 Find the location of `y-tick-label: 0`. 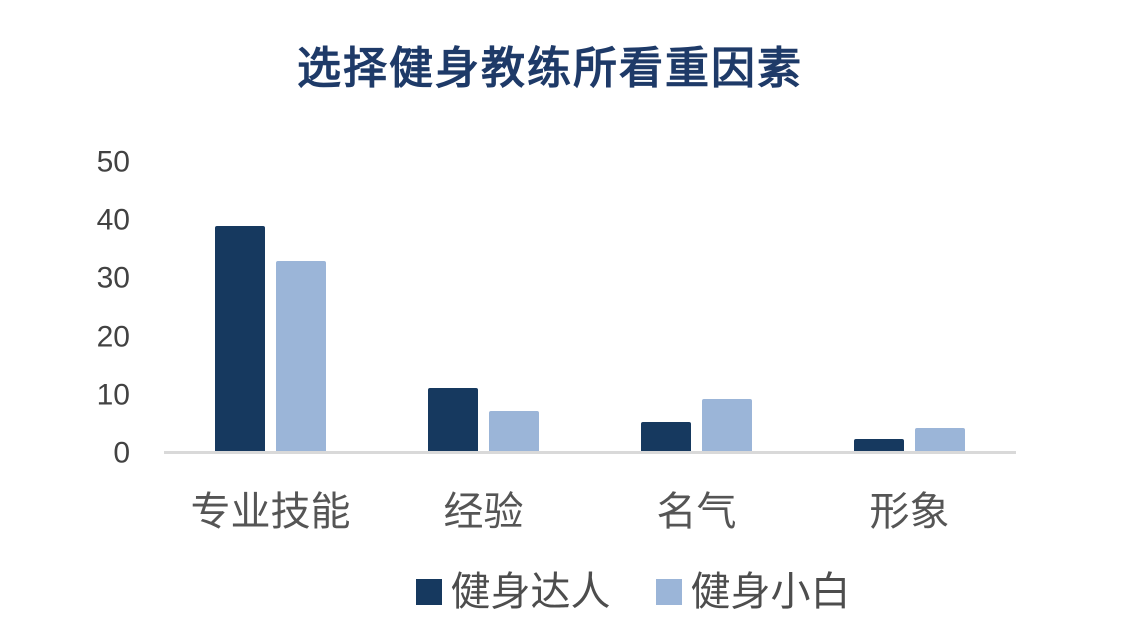

y-tick-label: 0 is located at coordinates (121, 453).